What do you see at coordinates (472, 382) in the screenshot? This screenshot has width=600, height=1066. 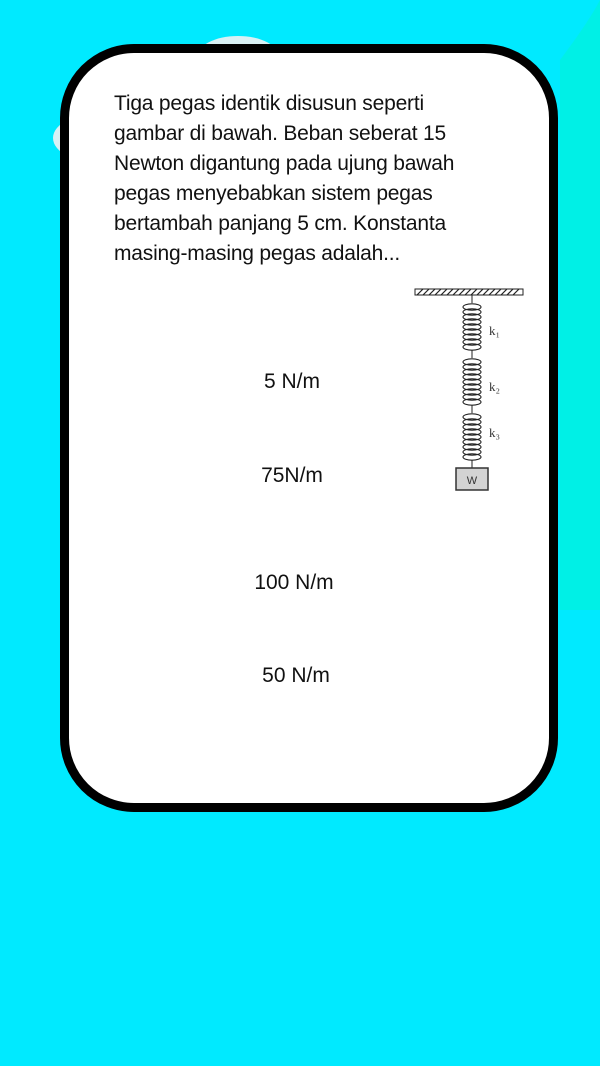 I see `spring-k2` at bounding box center [472, 382].